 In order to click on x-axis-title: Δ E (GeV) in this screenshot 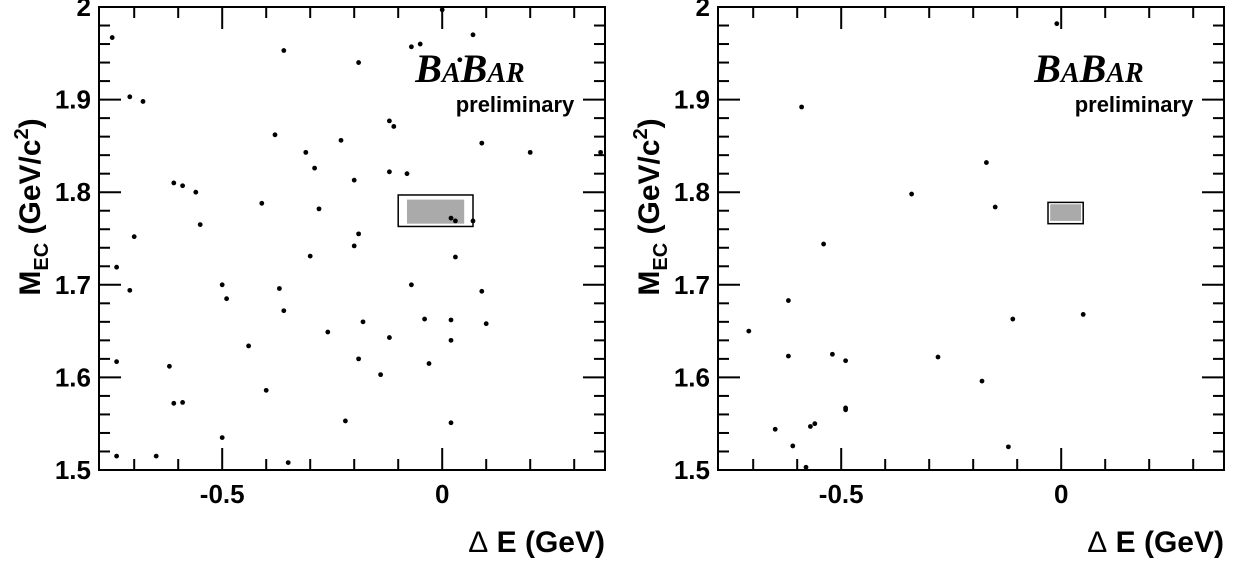, I will do `click(1155, 542)`.